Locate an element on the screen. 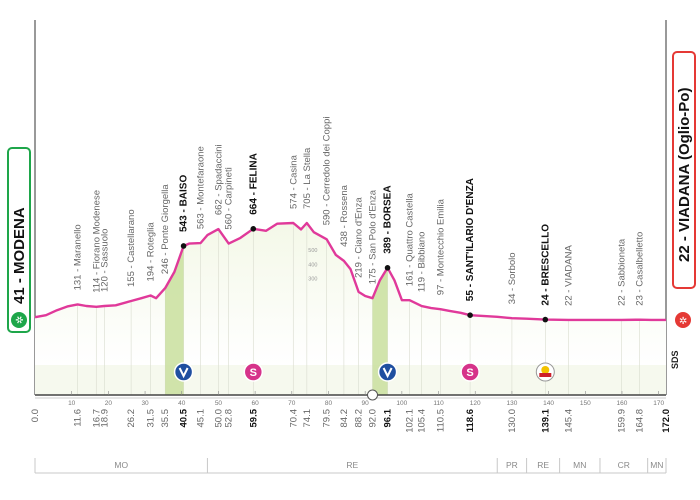 The width and height of the screenshot is (700, 500). location-label-20: 97 - Montecchio Emilia is located at coordinates (440, 246).